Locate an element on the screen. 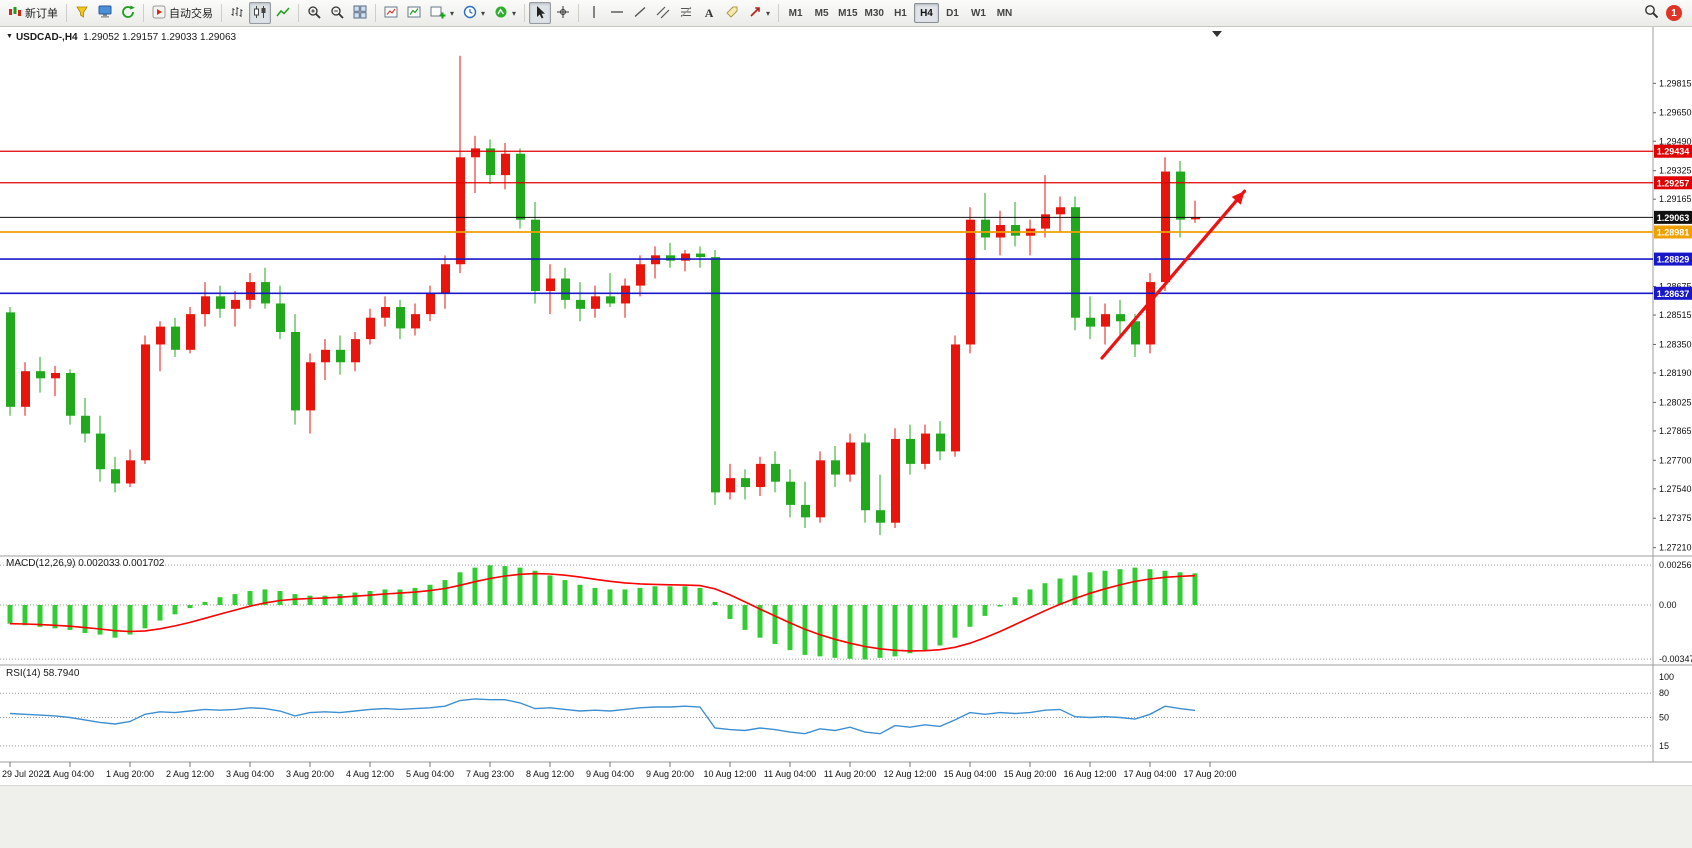 The image size is (1692, 848). chart-template-button is located at coordinates (414, 13).